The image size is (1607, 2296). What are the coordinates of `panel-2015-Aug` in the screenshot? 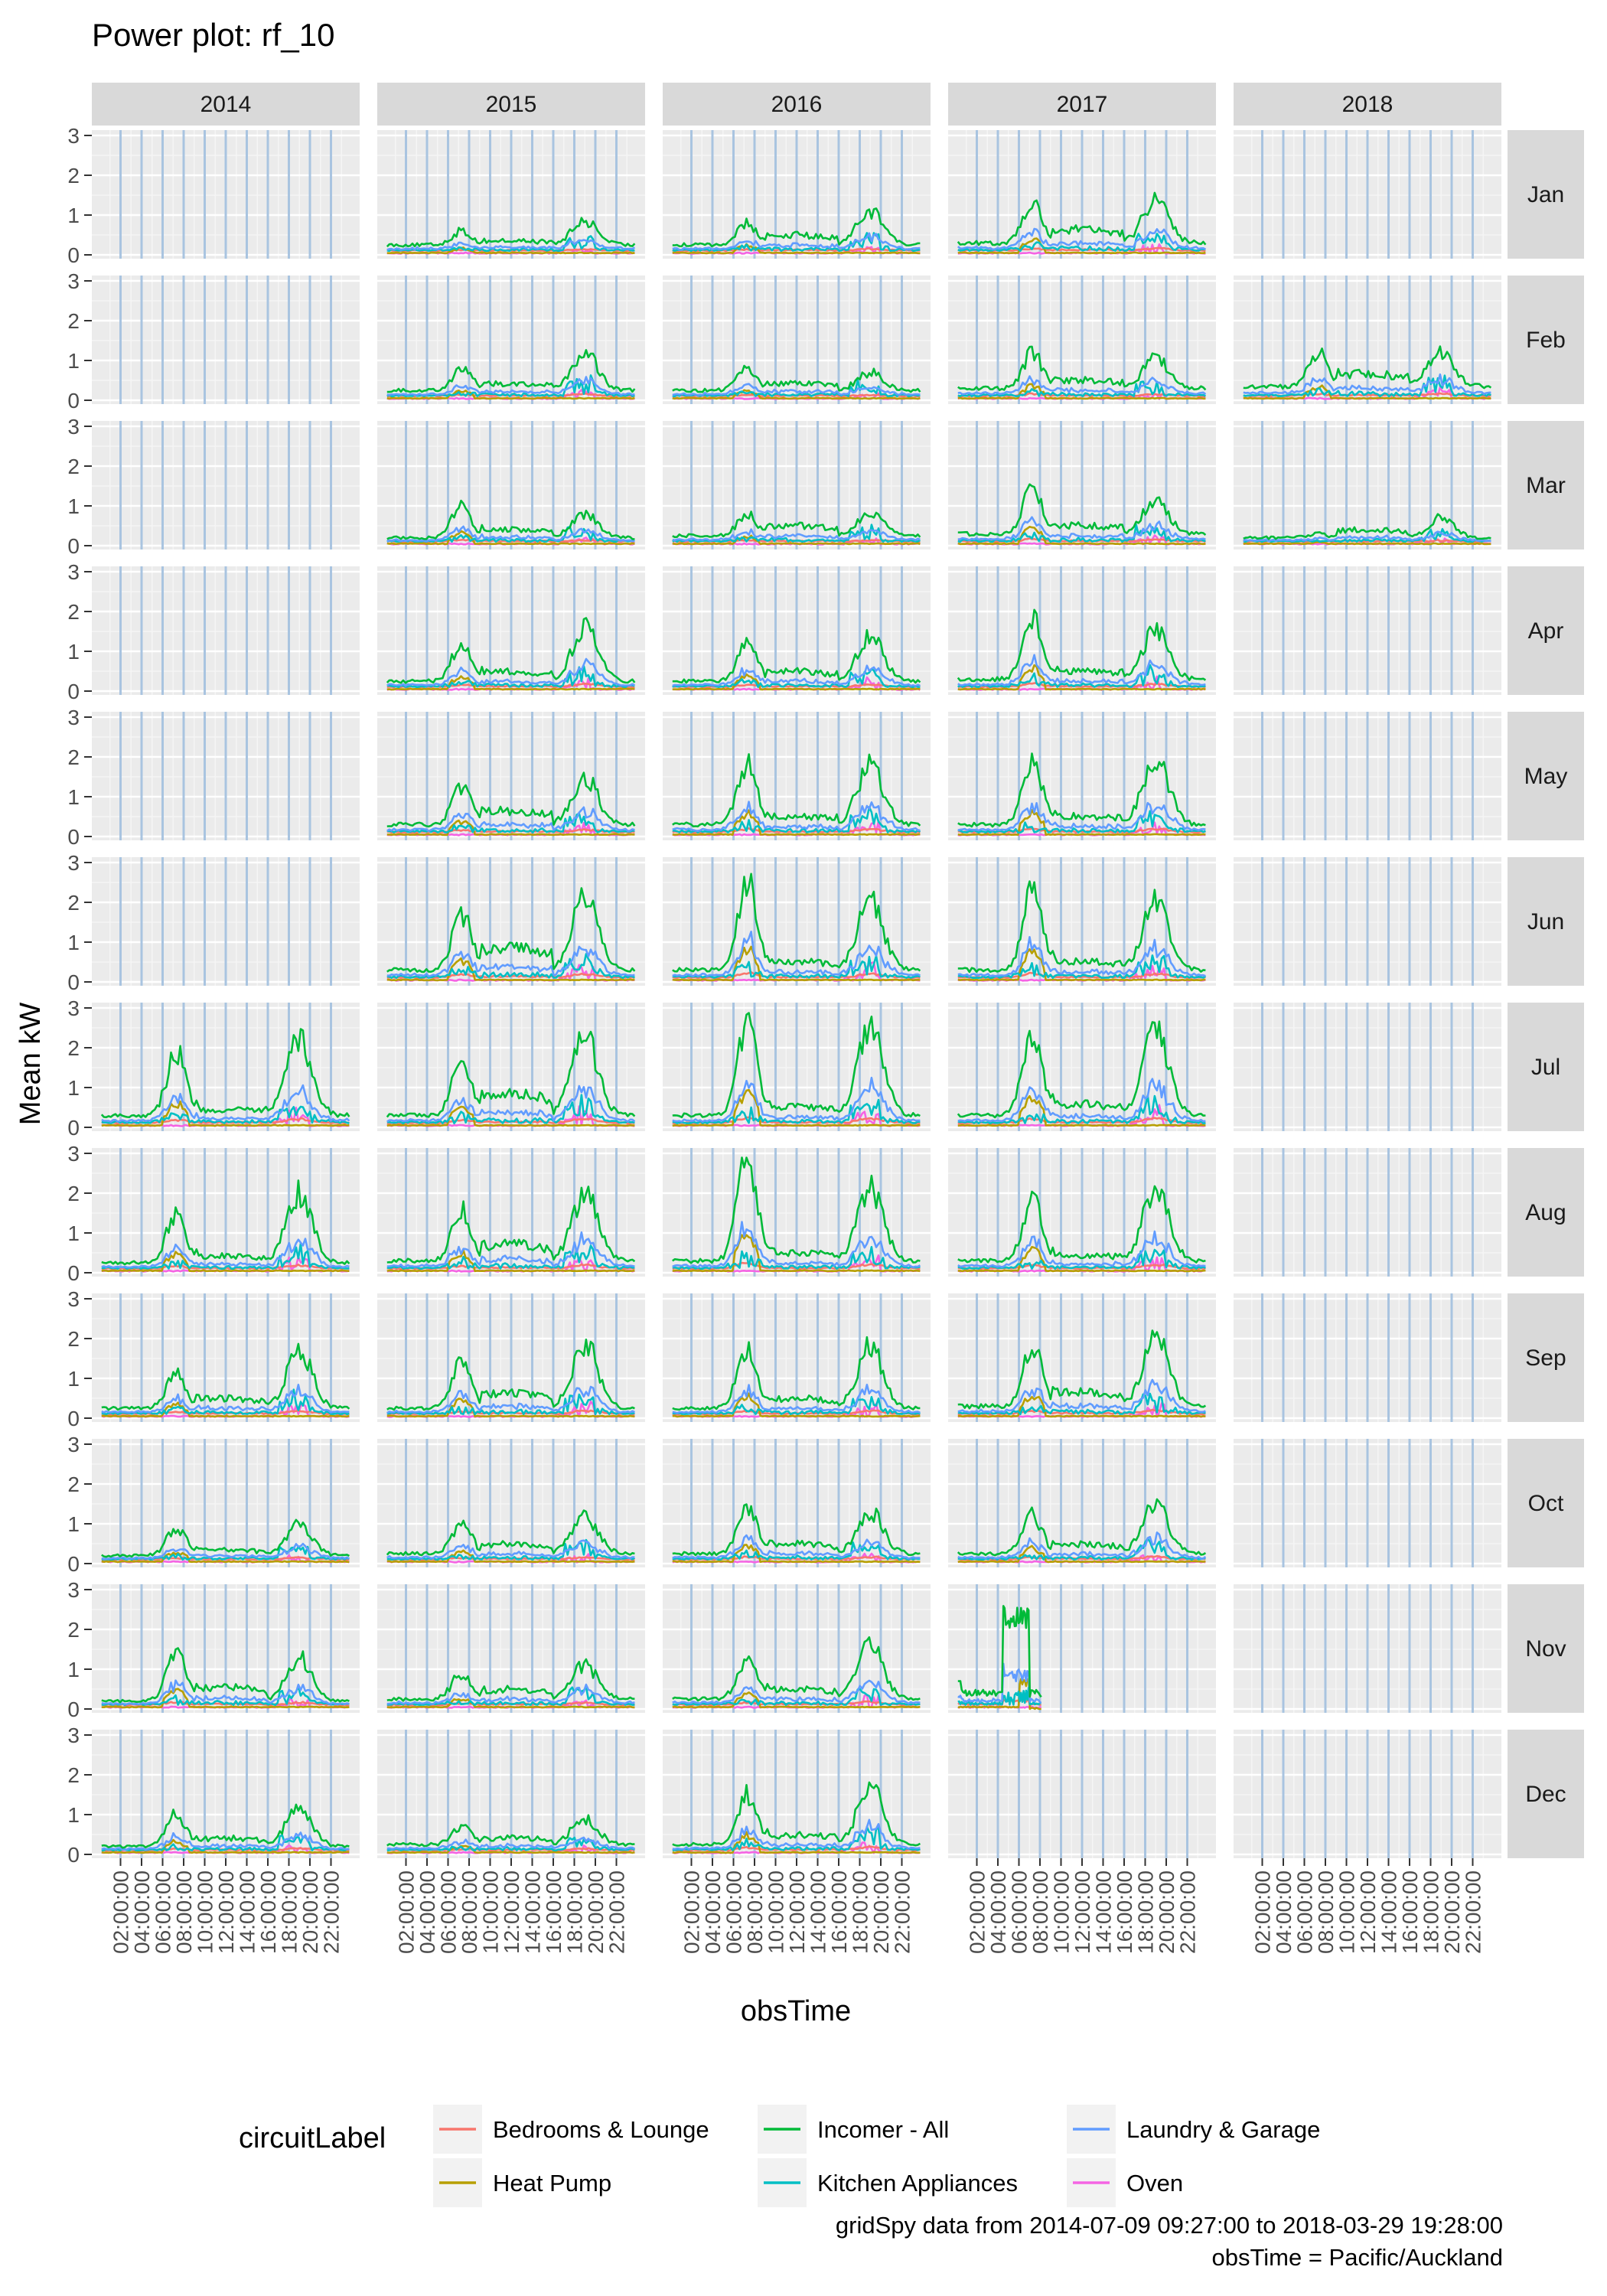 It's located at (511, 1212).